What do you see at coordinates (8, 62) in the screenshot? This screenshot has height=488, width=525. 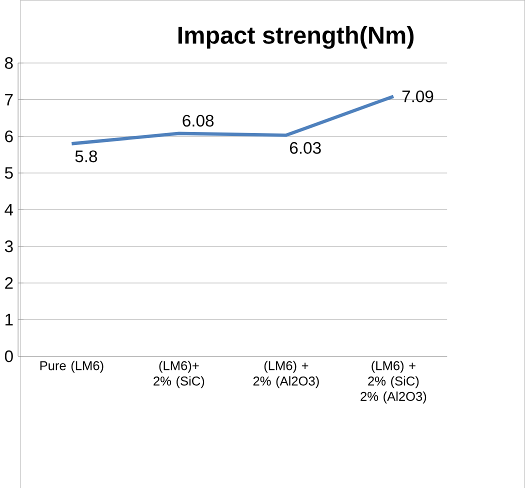 I see `y-tick-label: 8` at bounding box center [8, 62].